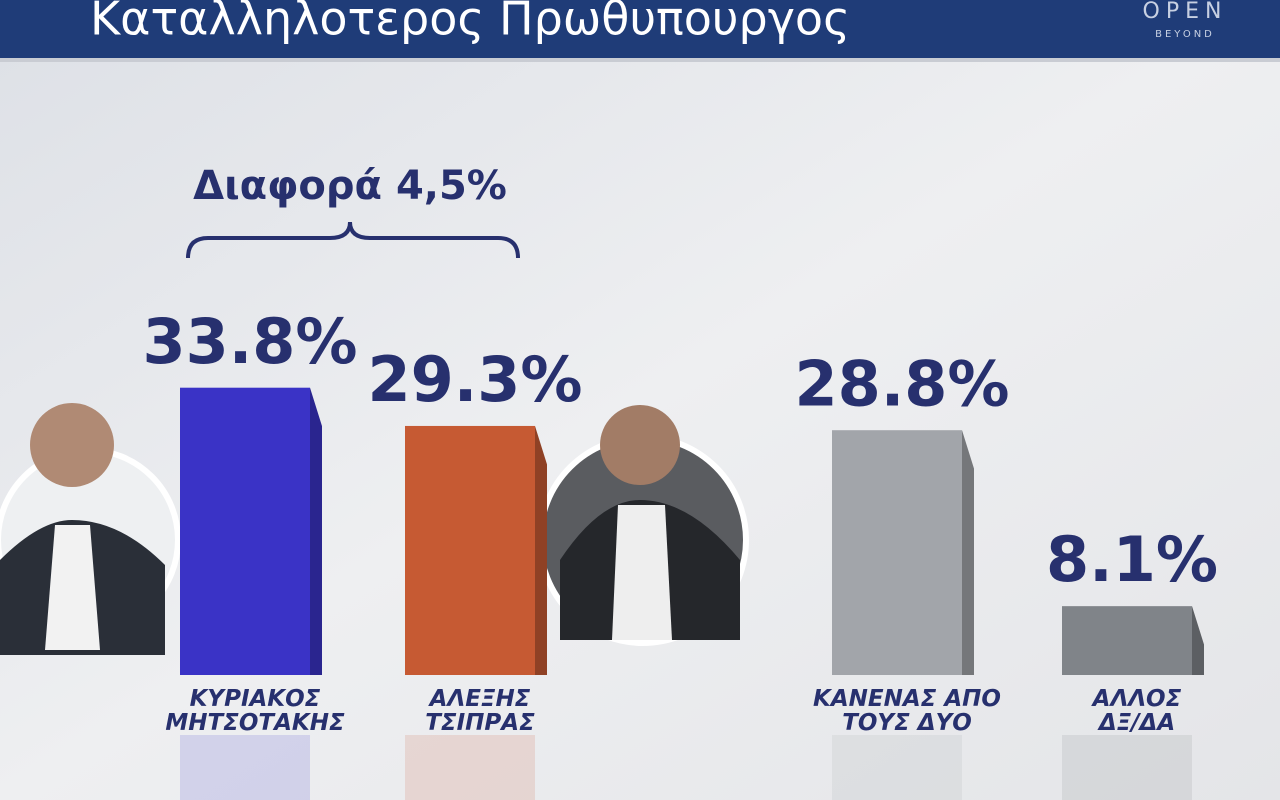 The width and height of the screenshot is (1280, 800). I want to click on value-label: 8.1%, so click(1132, 559).